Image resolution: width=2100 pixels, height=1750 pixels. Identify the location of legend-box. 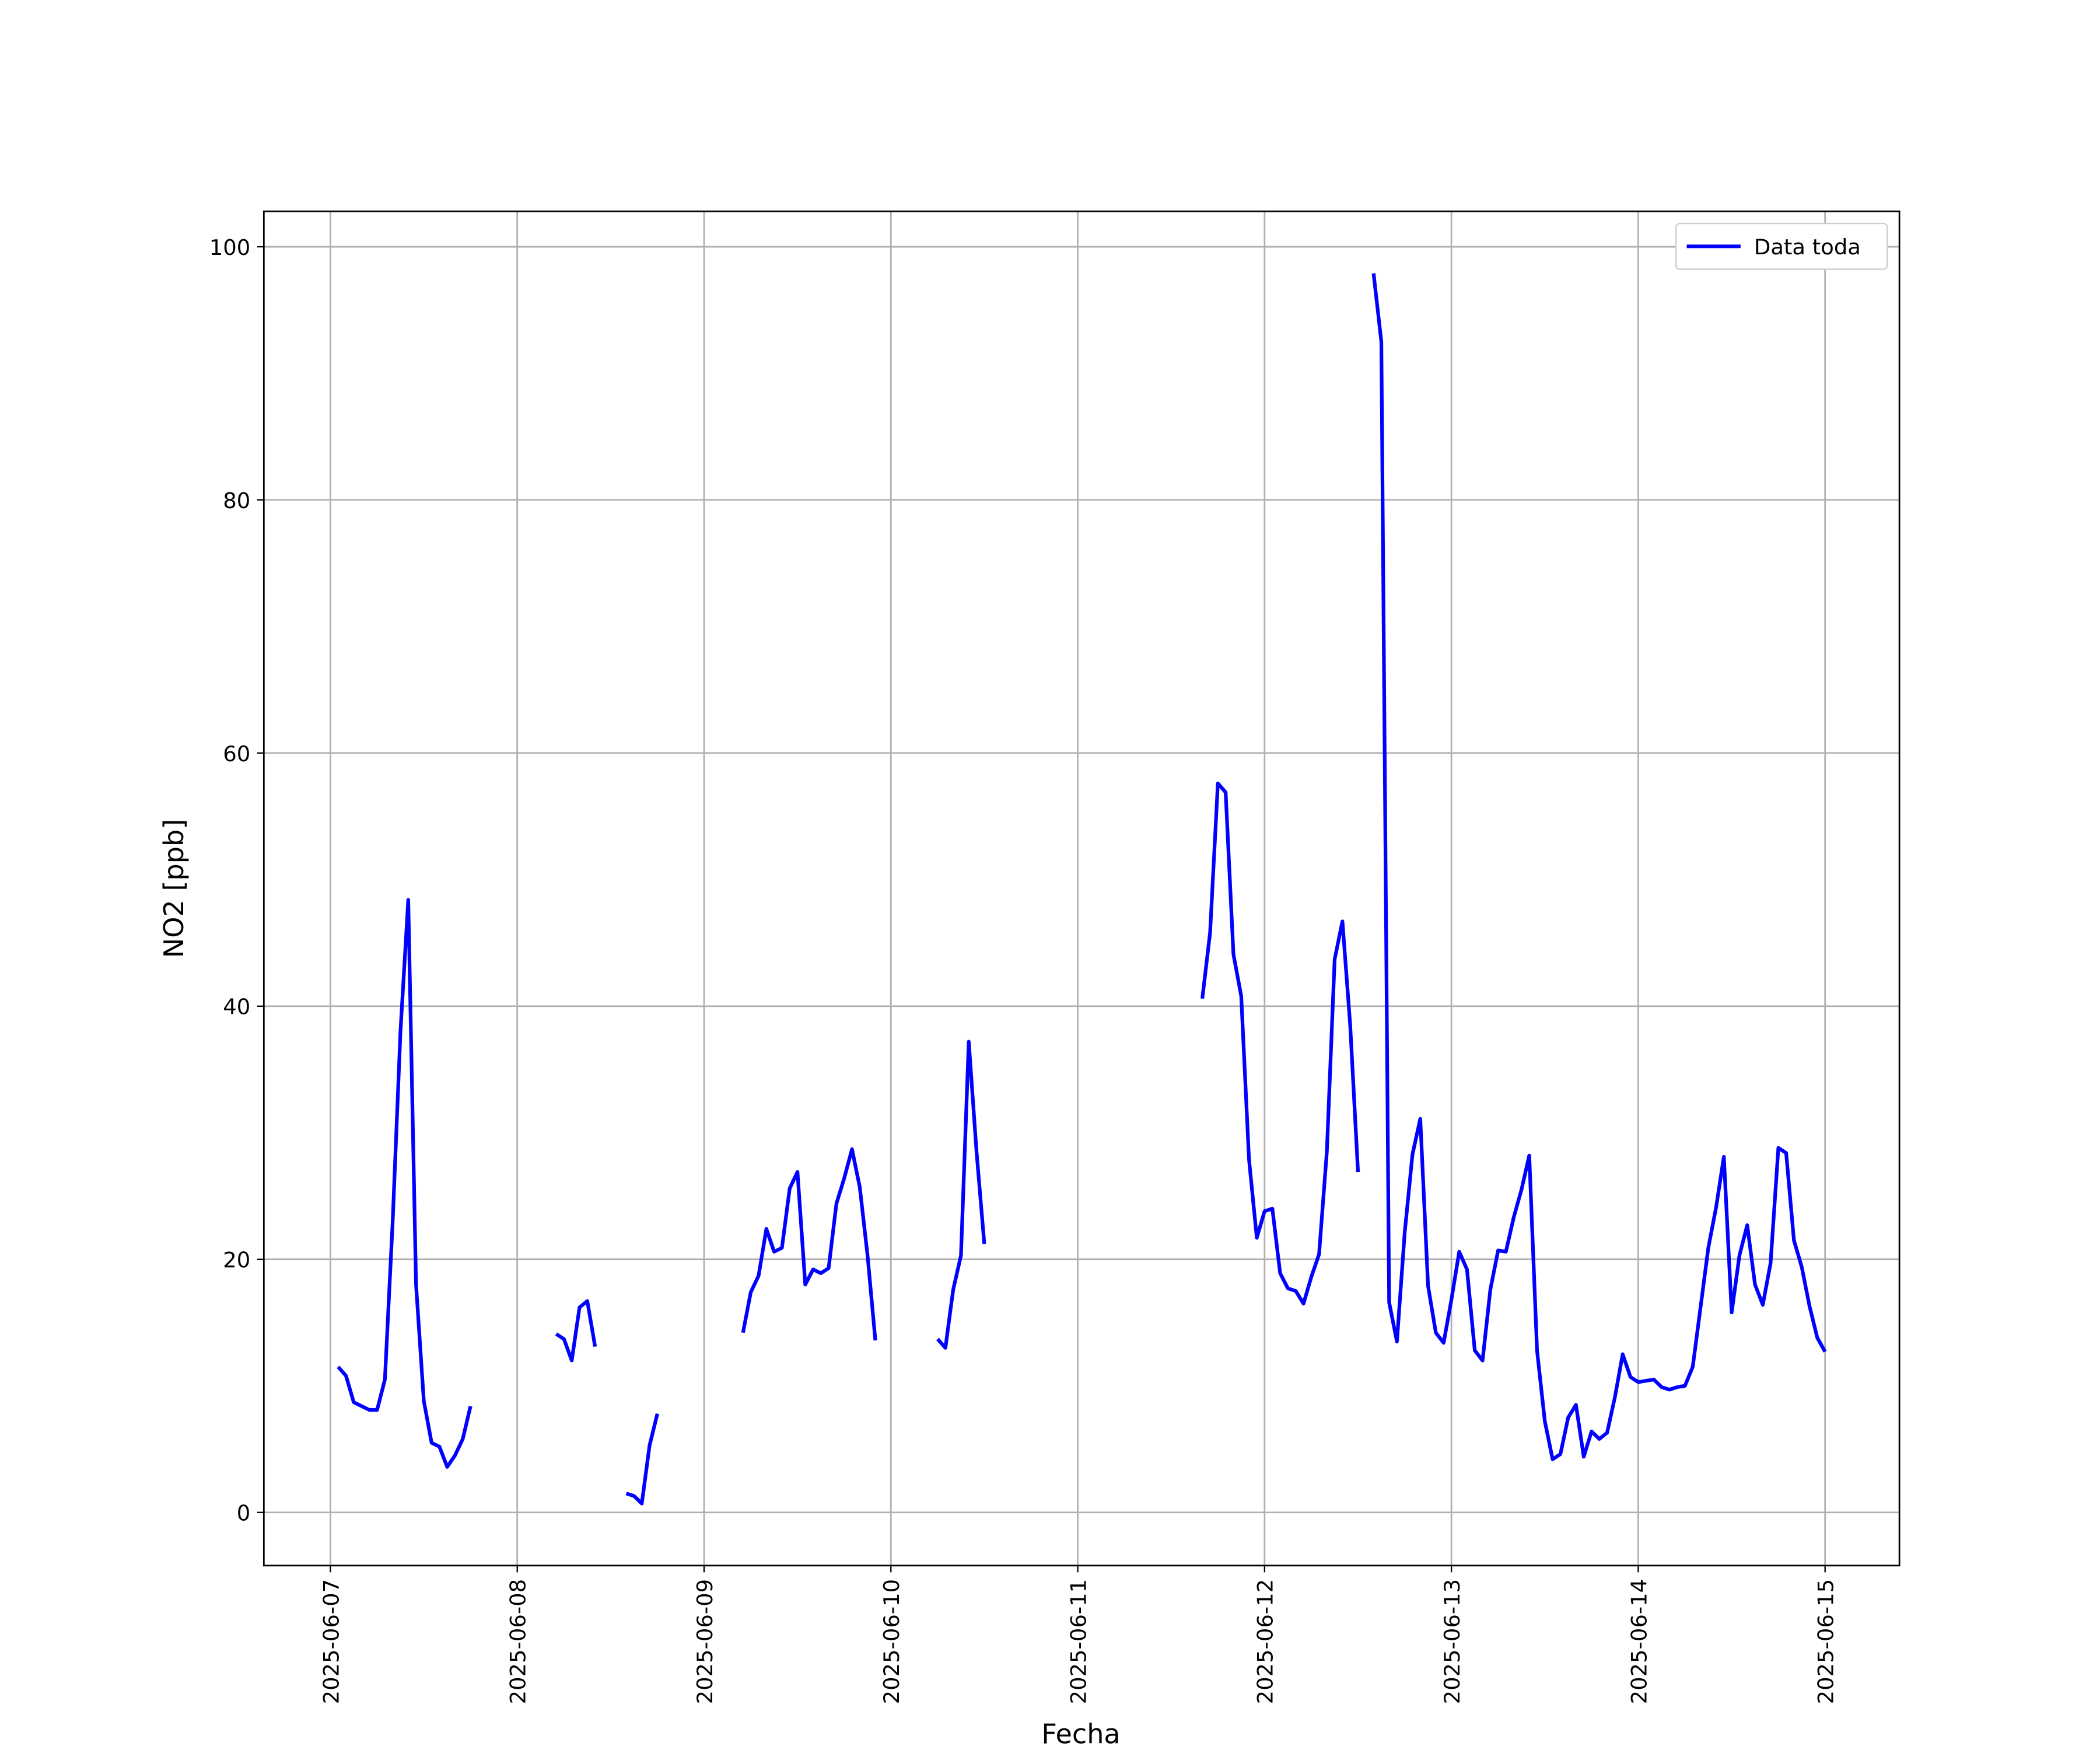
(1781, 246).